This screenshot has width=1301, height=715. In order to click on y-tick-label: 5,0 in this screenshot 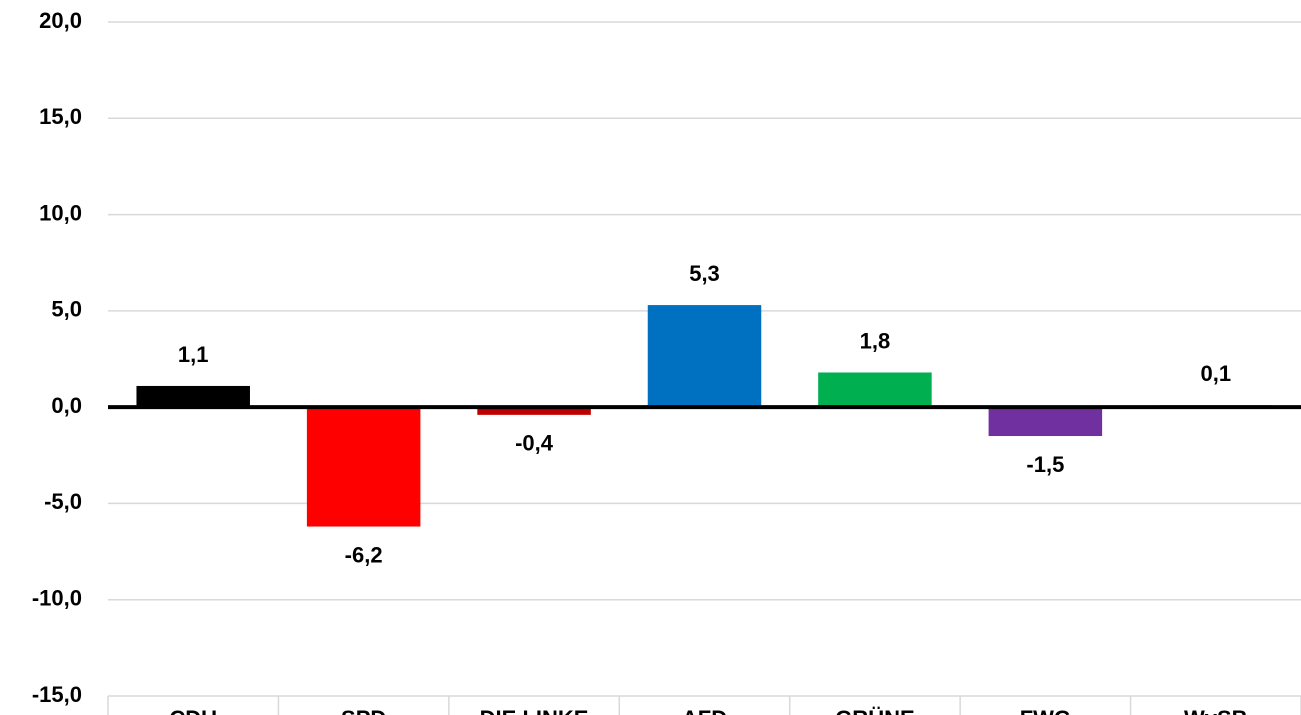, I will do `click(66, 309)`.